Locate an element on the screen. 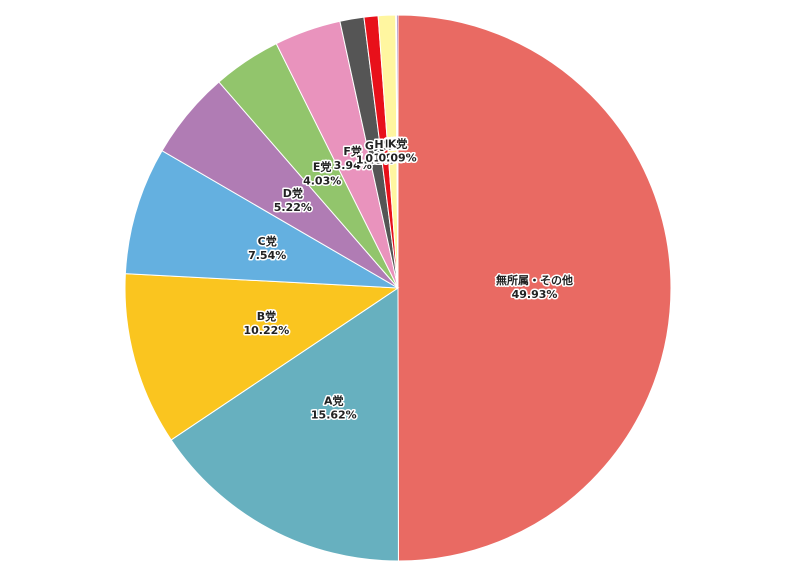  slice-value-label: 0.04% is located at coordinates (397, 158).